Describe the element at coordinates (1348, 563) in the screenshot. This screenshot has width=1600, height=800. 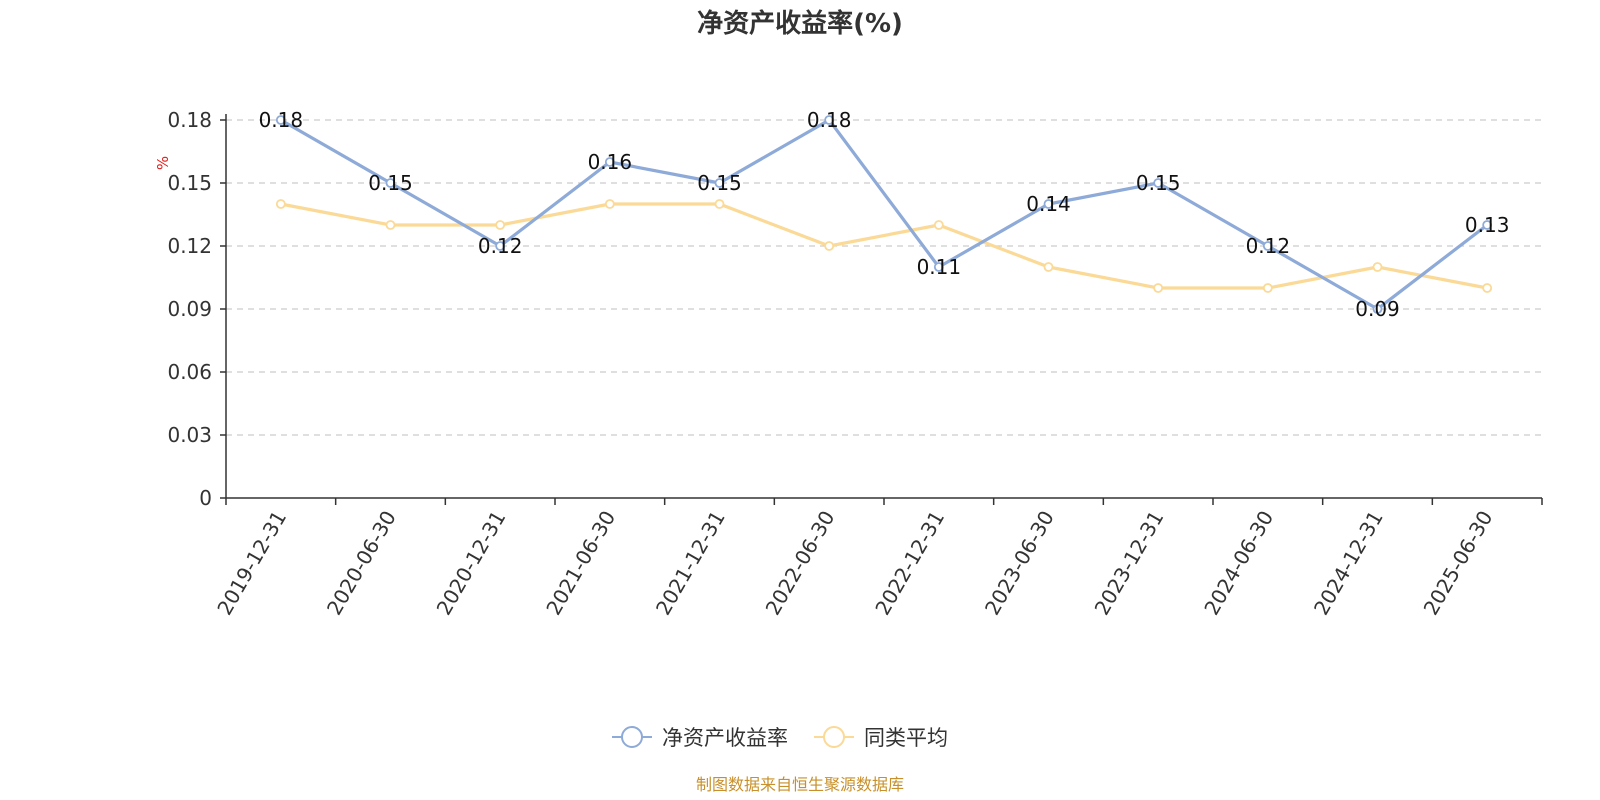
I see `x-tick-label: 2024-12-31` at that location.